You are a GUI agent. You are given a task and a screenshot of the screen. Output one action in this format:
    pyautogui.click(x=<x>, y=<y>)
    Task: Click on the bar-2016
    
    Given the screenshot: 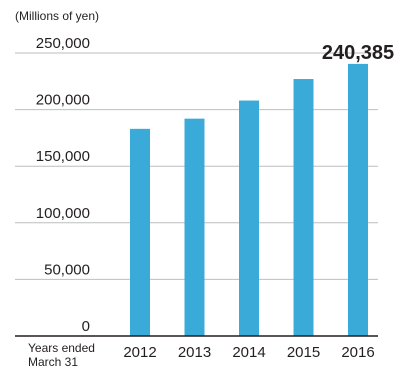 What is the action you would take?
    pyautogui.click(x=358, y=199)
    